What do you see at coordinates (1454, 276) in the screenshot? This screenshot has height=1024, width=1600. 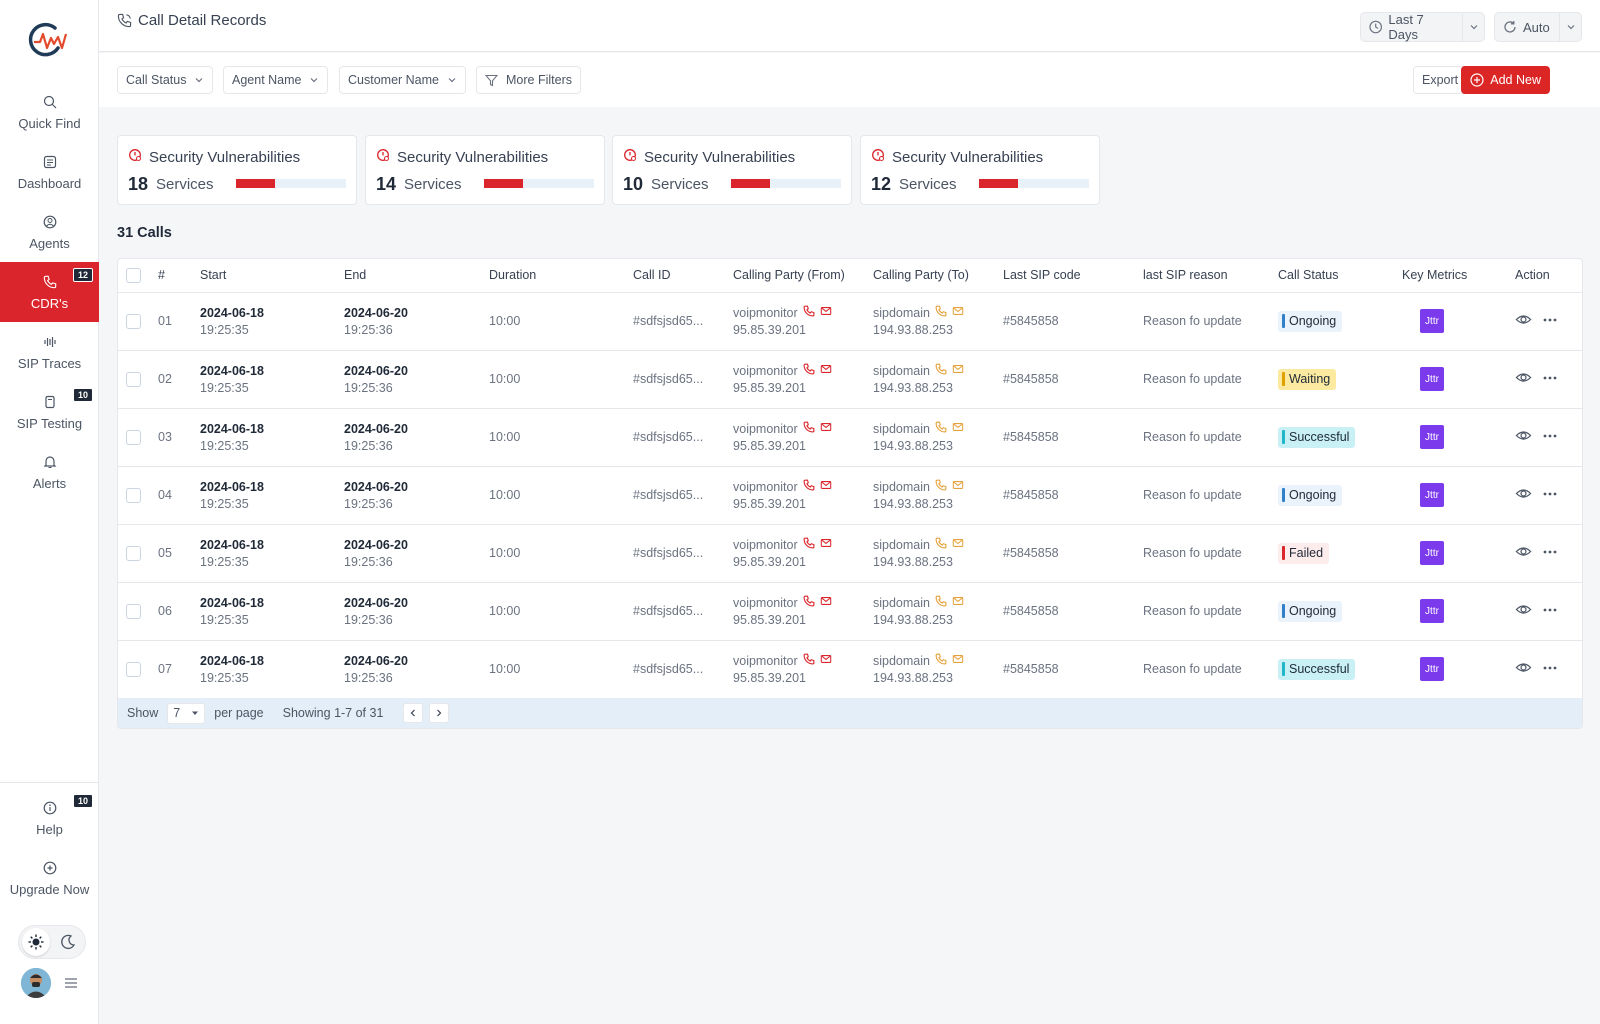 I see `column-header-key-metrics: Key Metrics` at bounding box center [1454, 276].